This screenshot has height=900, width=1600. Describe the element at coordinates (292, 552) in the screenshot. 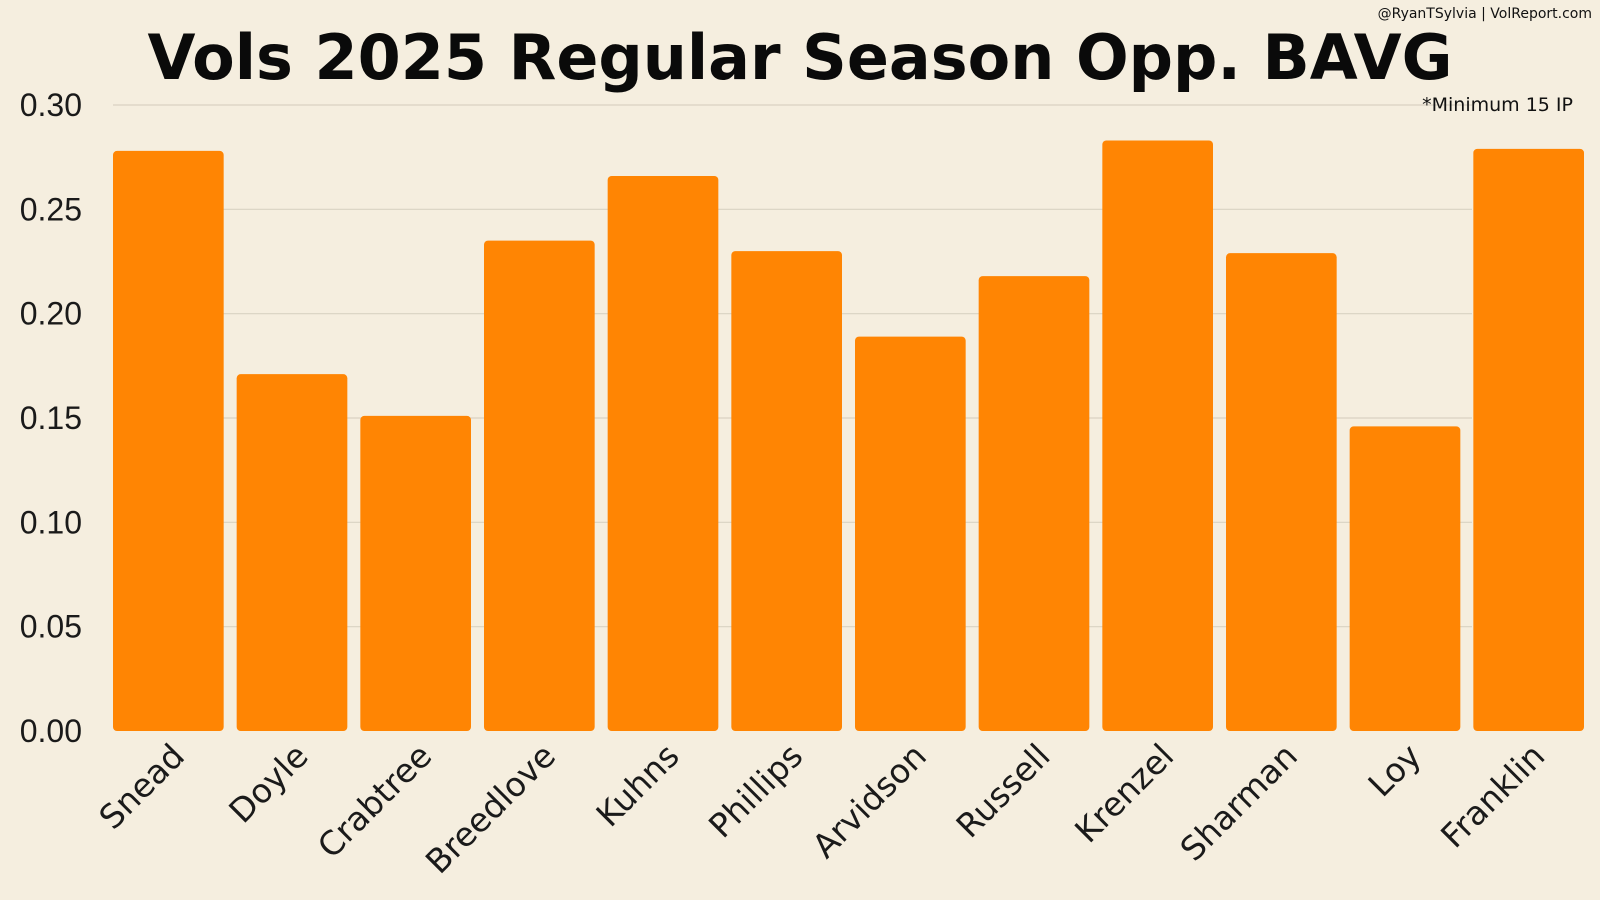

I see `bar-doyle` at that location.